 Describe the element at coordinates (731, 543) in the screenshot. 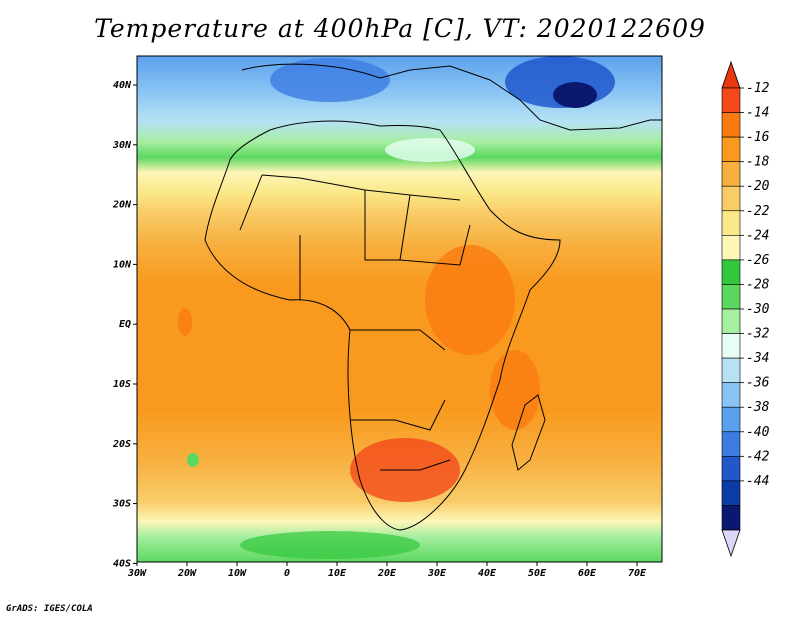

I see `colorbar-bottom-arrow` at that location.